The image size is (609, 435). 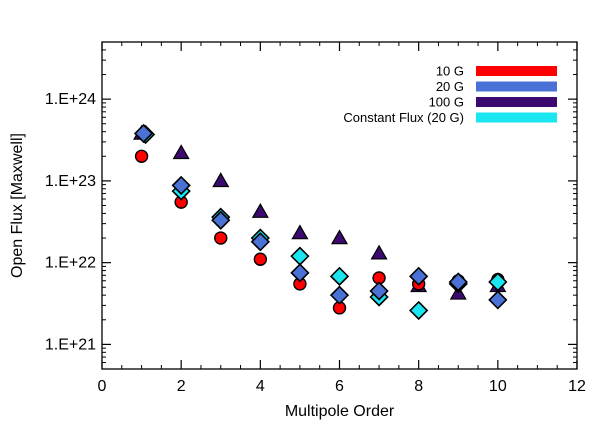 I want to click on legend-label: 100 G, so click(x=446, y=102).